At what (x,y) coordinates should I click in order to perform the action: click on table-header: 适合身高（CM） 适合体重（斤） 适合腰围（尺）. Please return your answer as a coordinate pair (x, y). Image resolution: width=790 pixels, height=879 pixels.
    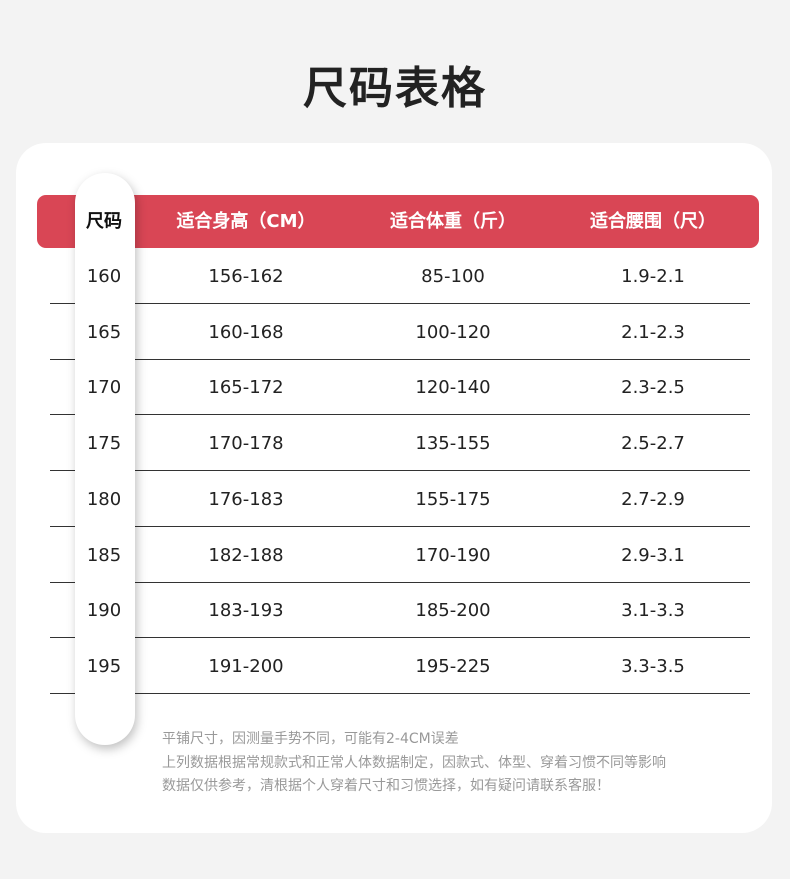
    Looking at the image, I should click on (398, 221).